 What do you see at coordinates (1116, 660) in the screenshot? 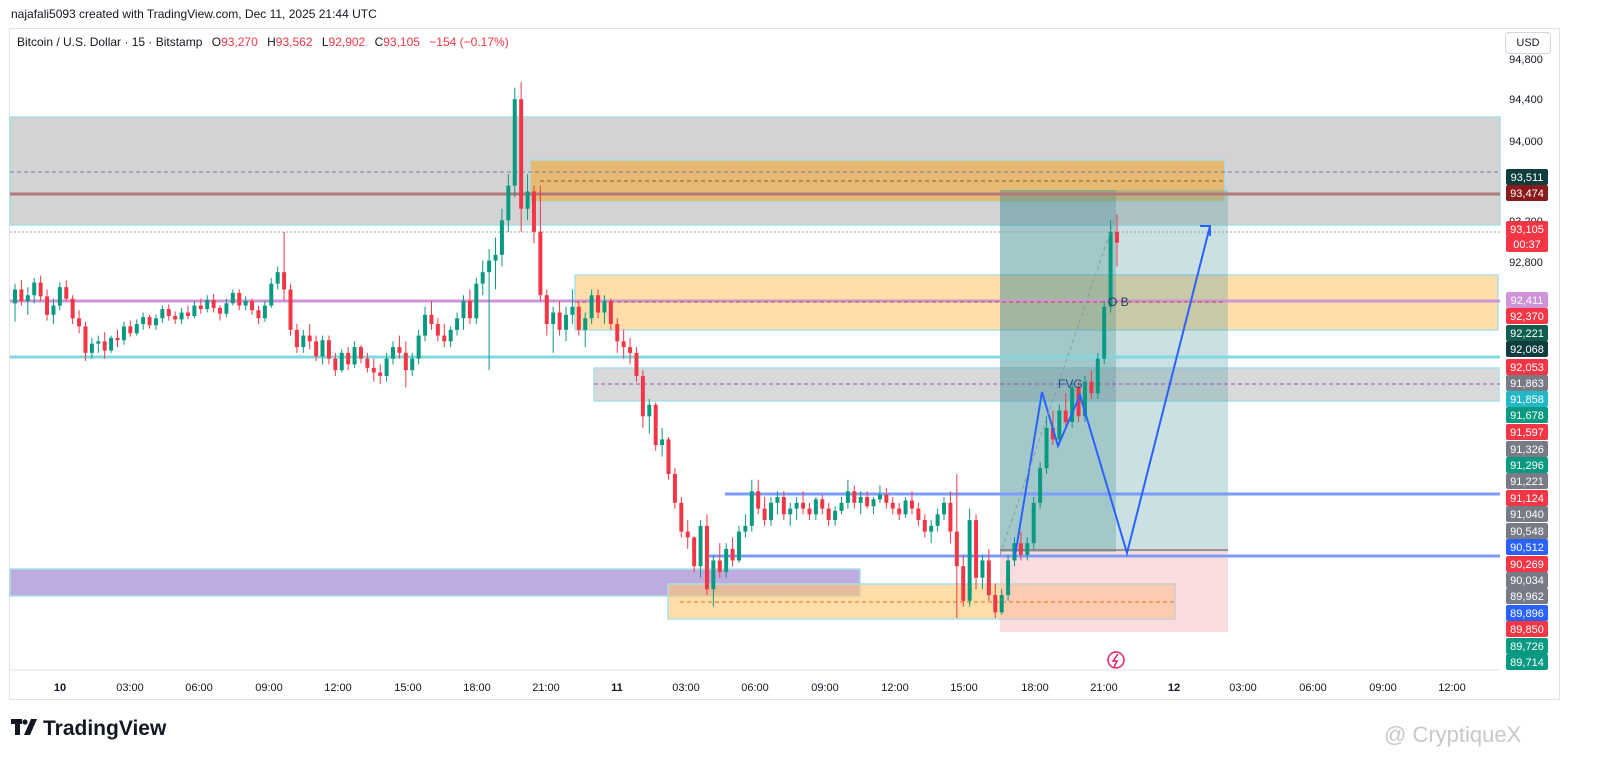
I see `replay-lightning-icon-circle` at bounding box center [1116, 660].